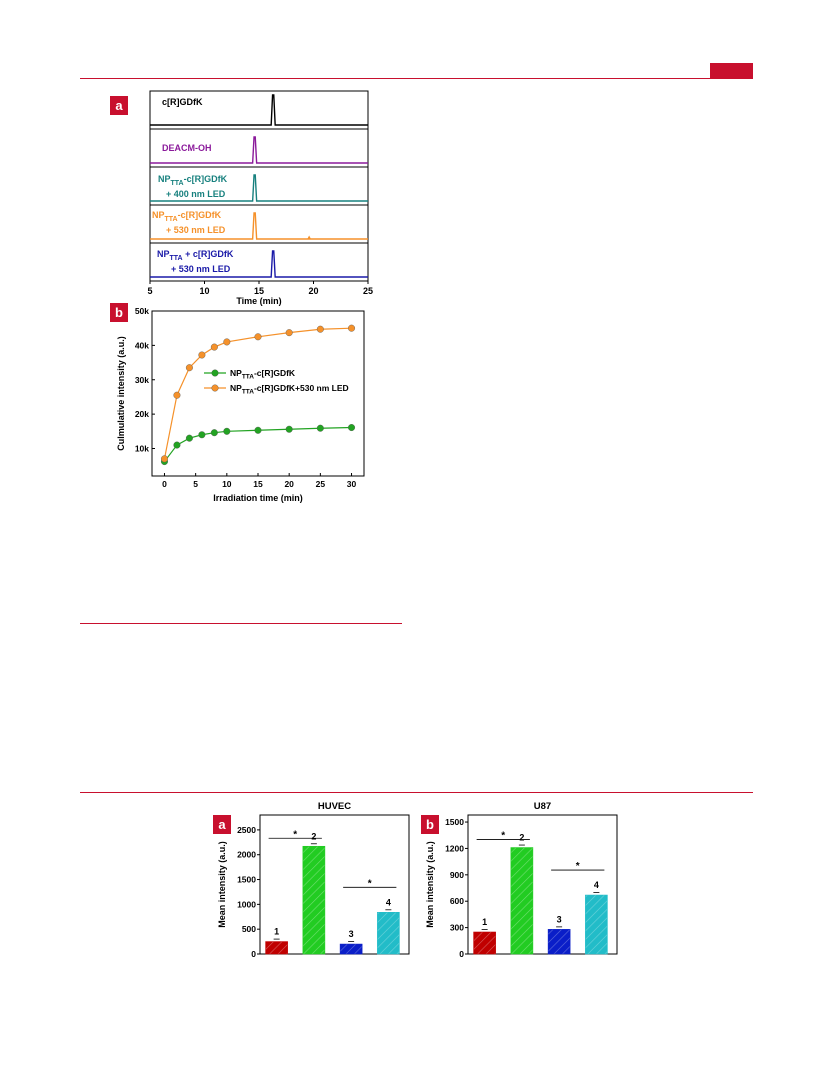 This screenshot has width=833, height=1091. Describe the element at coordinates (321, 484) in the screenshot. I see `cum-xtick-label-25: 25` at that location.